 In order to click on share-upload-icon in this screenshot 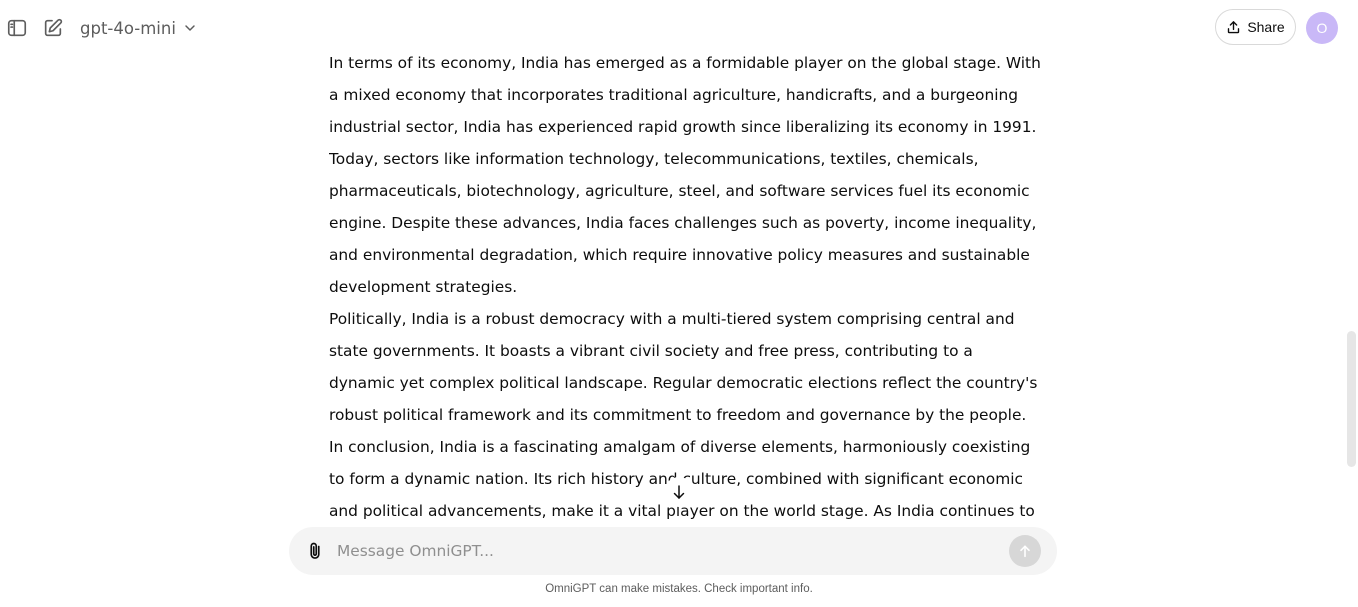, I will do `click(1234, 26)`.